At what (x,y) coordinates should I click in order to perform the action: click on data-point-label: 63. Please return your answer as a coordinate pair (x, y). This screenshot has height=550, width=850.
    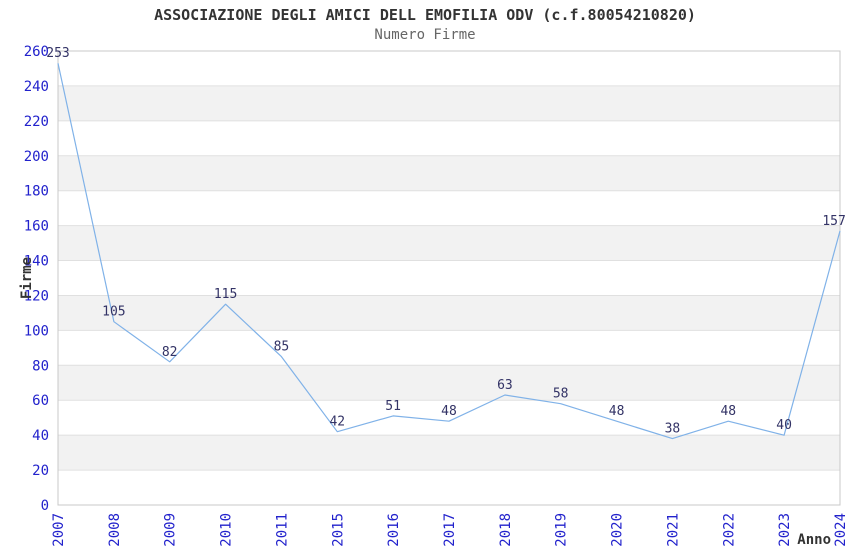
    Looking at the image, I should click on (505, 385).